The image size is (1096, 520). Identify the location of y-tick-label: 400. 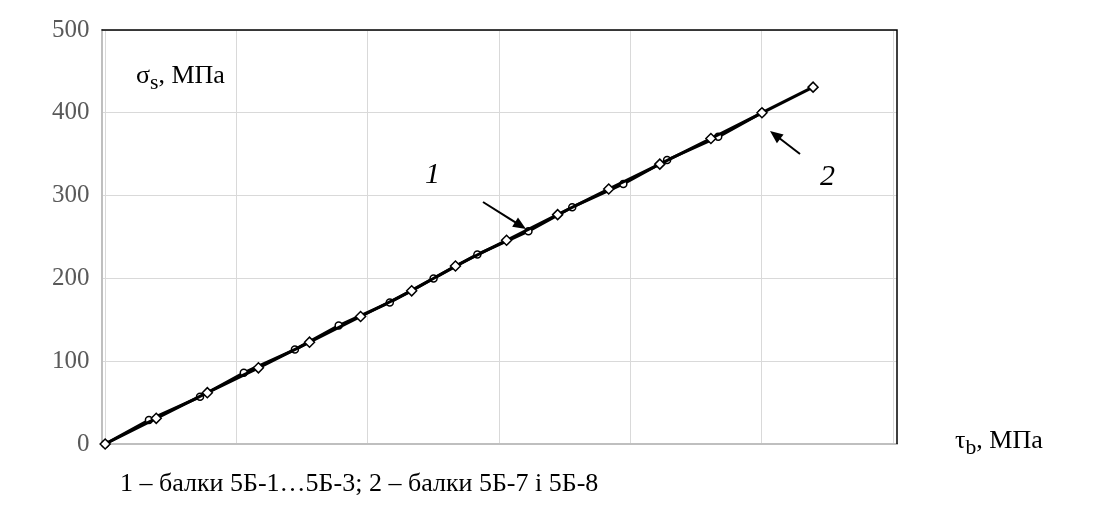
(71, 111).